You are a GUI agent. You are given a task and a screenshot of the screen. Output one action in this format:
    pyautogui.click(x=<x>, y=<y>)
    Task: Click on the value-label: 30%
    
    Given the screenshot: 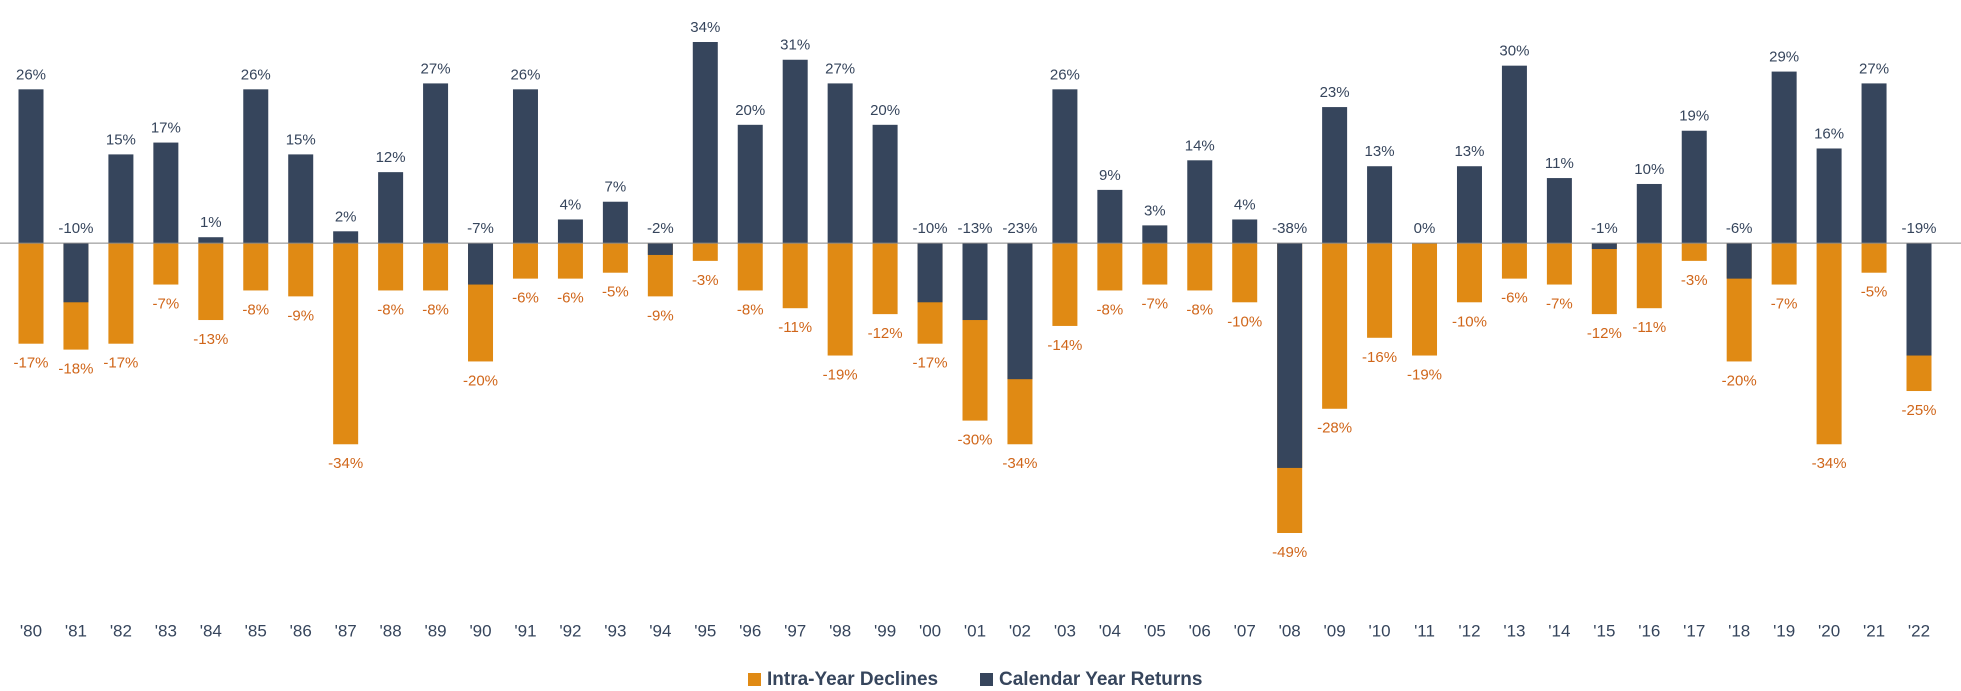 What is the action you would take?
    pyautogui.click(x=1514, y=51)
    